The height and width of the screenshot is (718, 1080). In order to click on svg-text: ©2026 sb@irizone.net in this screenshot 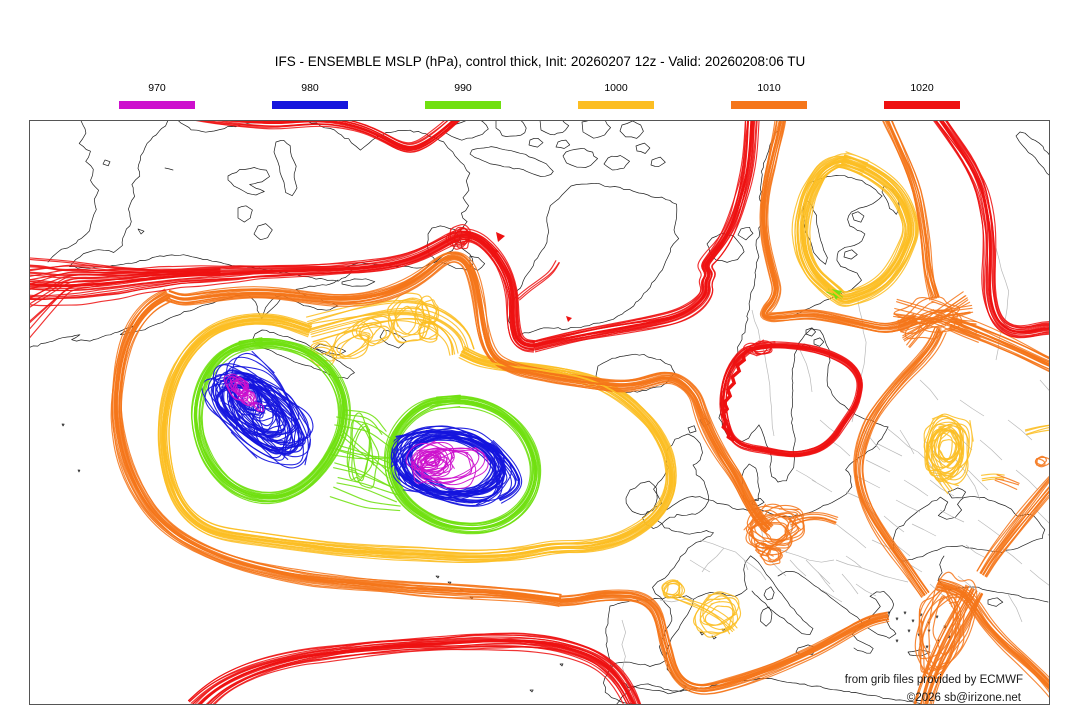, I will do `click(964, 698)`.